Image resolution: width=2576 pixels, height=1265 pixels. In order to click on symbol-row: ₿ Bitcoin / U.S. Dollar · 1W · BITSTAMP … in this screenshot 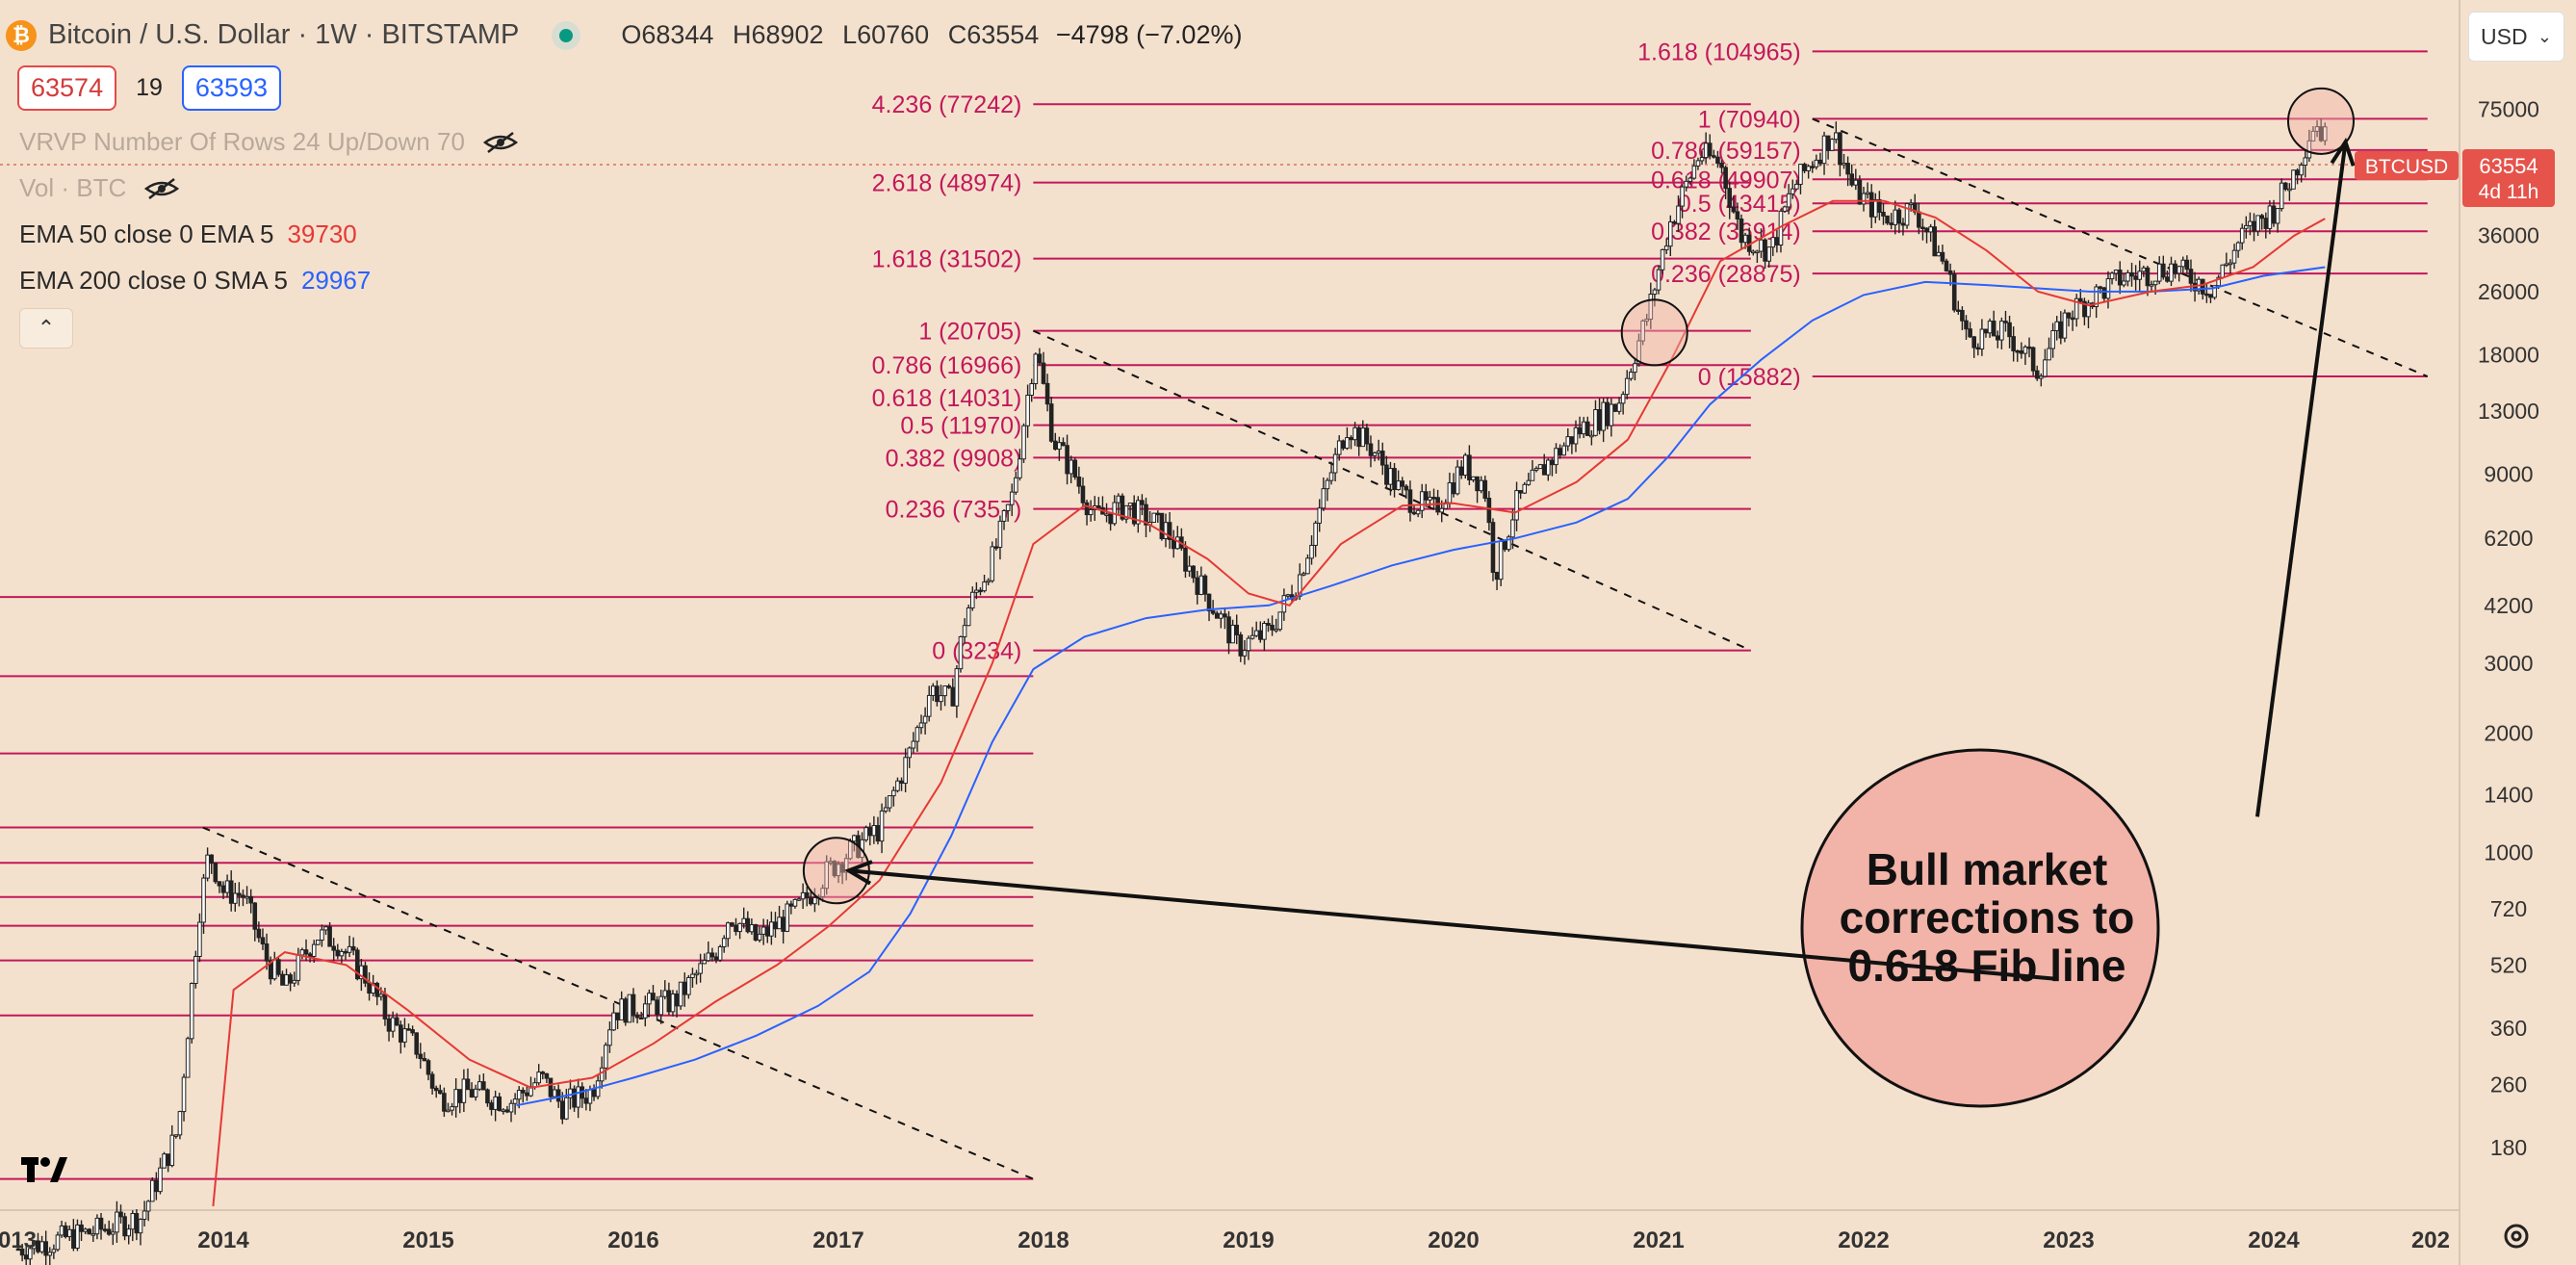, I will do `click(624, 35)`.